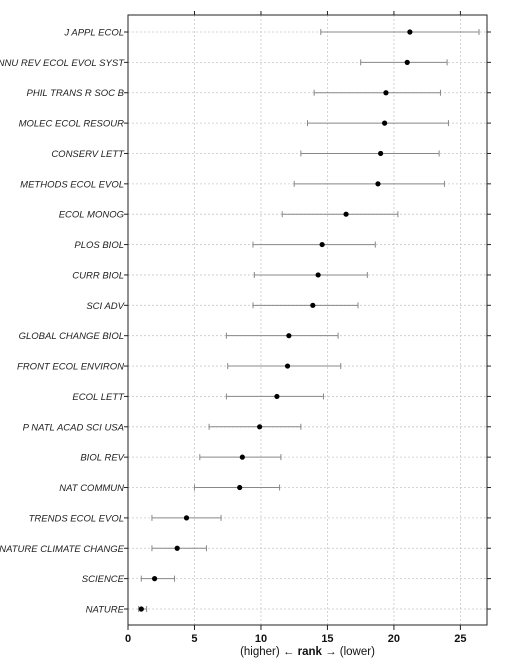 The height and width of the screenshot is (665, 510). What do you see at coordinates (261, 639) in the screenshot?
I see `x-tick-label: 10` at bounding box center [261, 639].